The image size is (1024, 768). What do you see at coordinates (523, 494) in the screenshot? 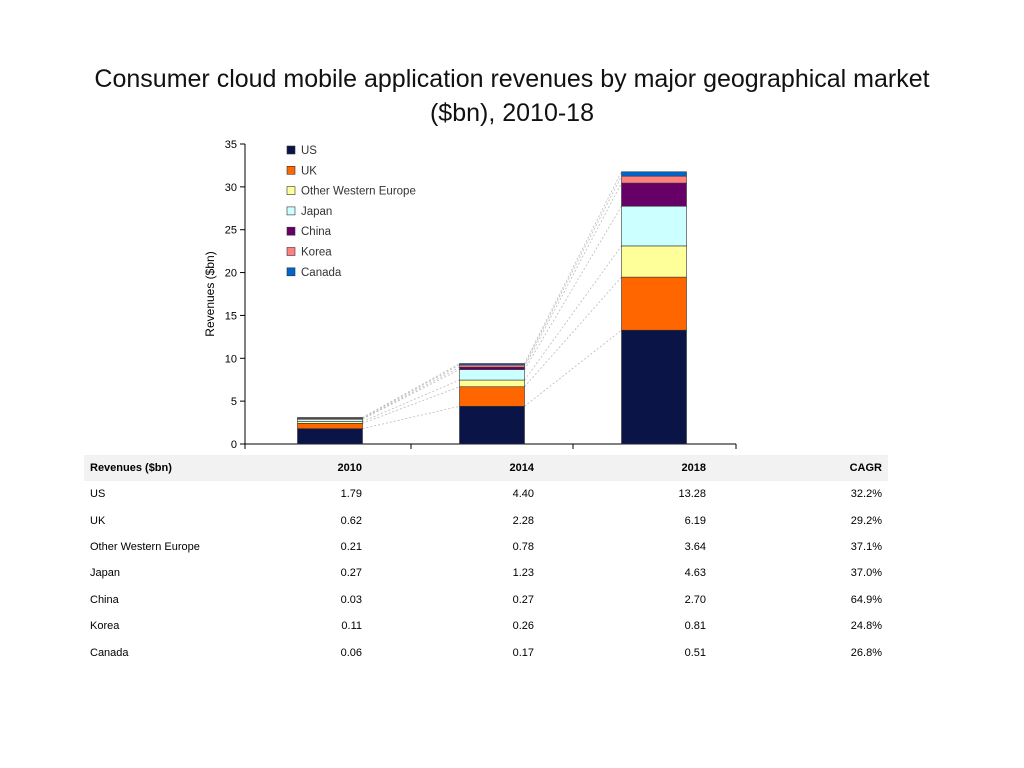
I see `cell-2014: 4.40` at bounding box center [523, 494].